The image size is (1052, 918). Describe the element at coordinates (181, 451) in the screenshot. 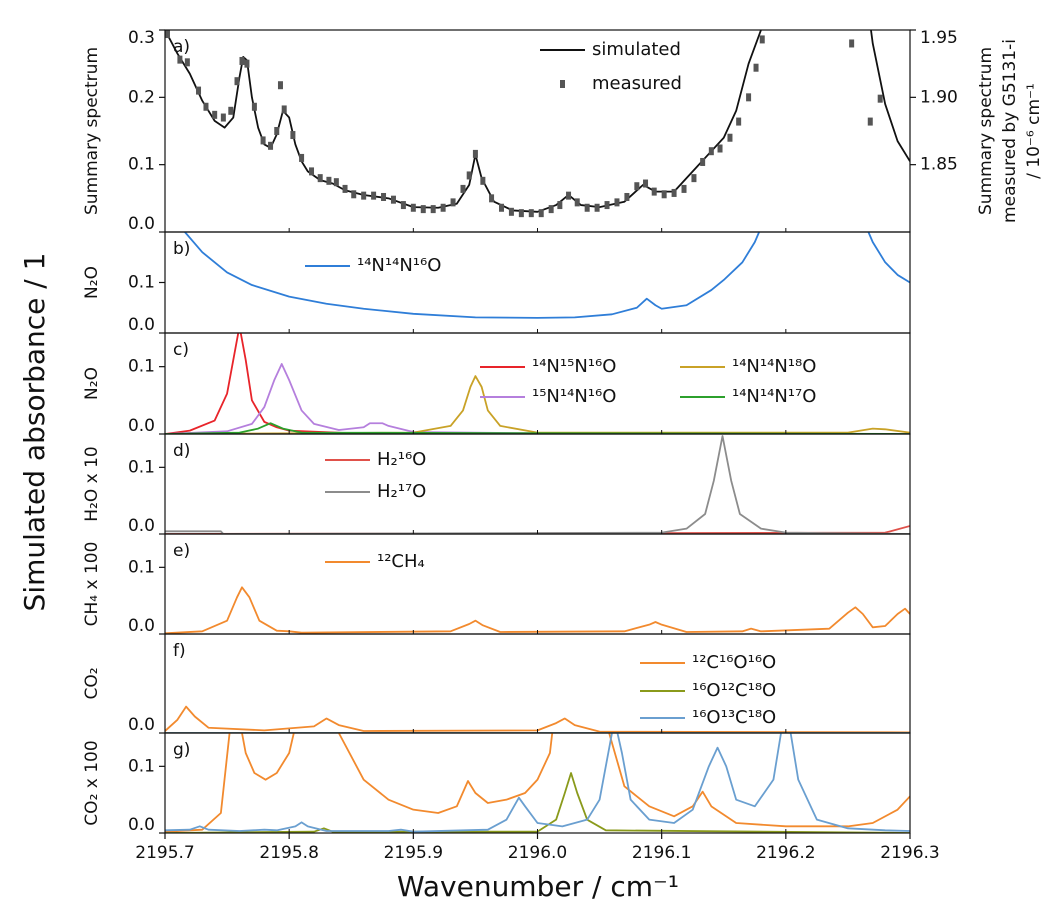

I see `panel-letter: d)` at that location.